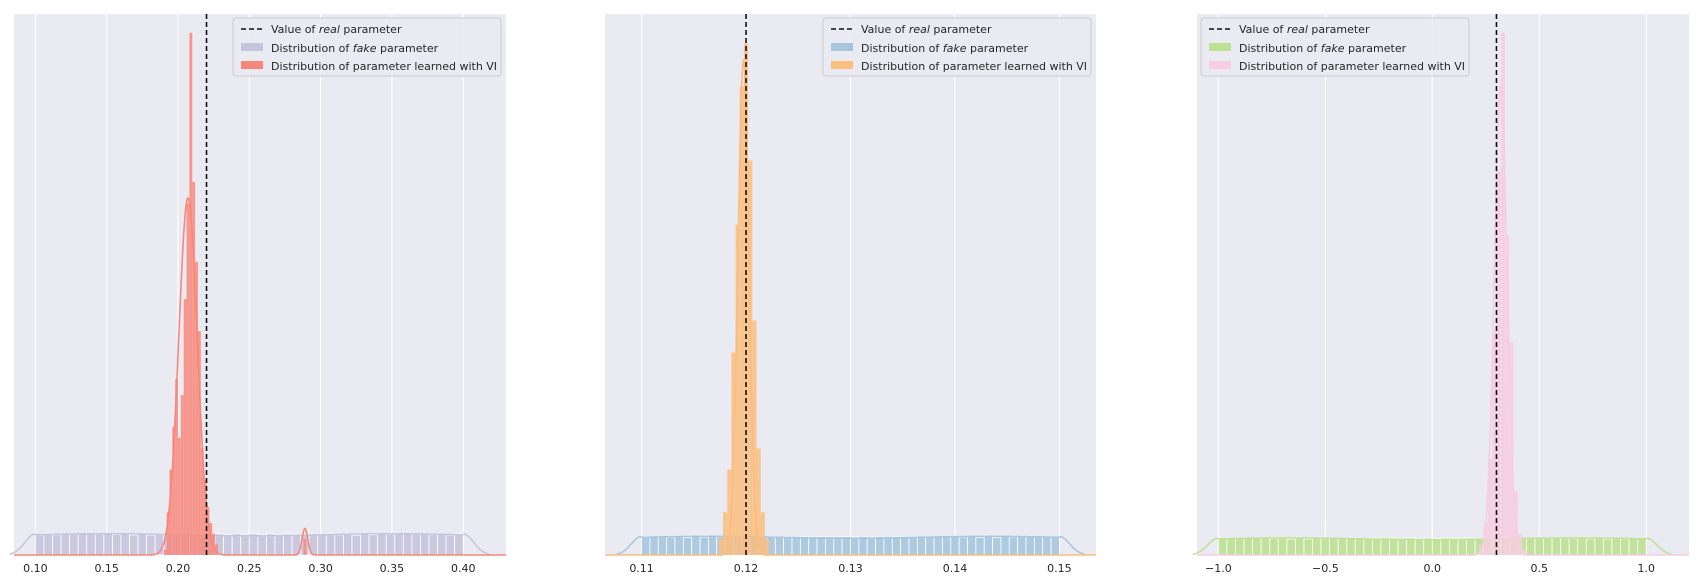 Image resolution: width=1700 pixels, height=583 pixels. What do you see at coordinates (1646, 568) in the screenshot?
I see `x-tick-label: 1.0` at bounding box center [1646, 568].